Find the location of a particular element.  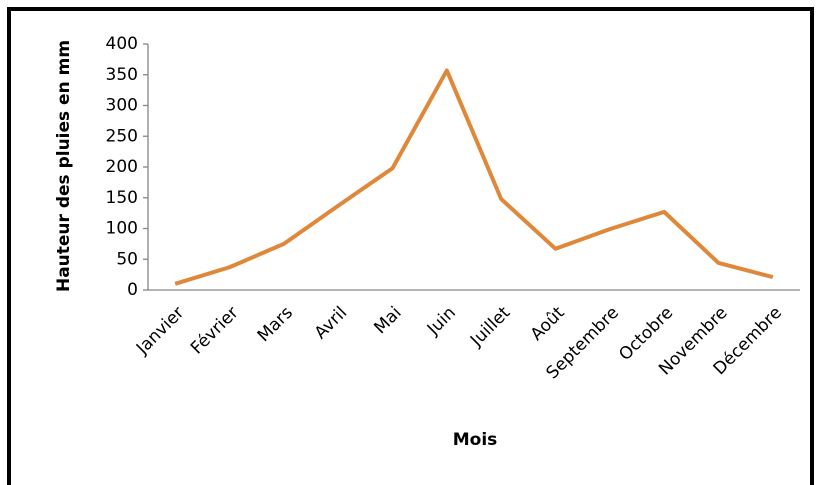

x-tick-label: Juin is located at coordinates (441, 321).